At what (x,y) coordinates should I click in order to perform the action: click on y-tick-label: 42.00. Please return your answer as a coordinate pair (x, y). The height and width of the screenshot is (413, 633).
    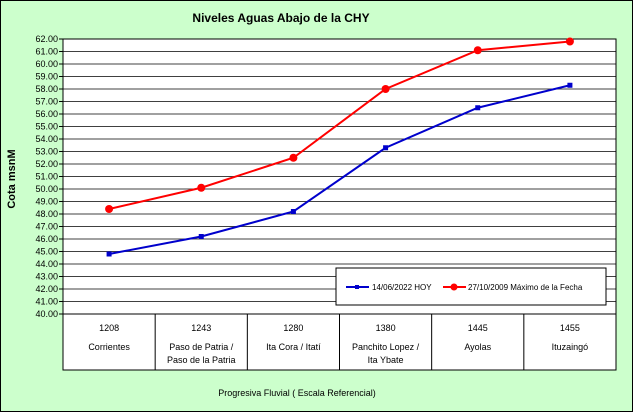
    Looking at the image, I should click on (46, 289).